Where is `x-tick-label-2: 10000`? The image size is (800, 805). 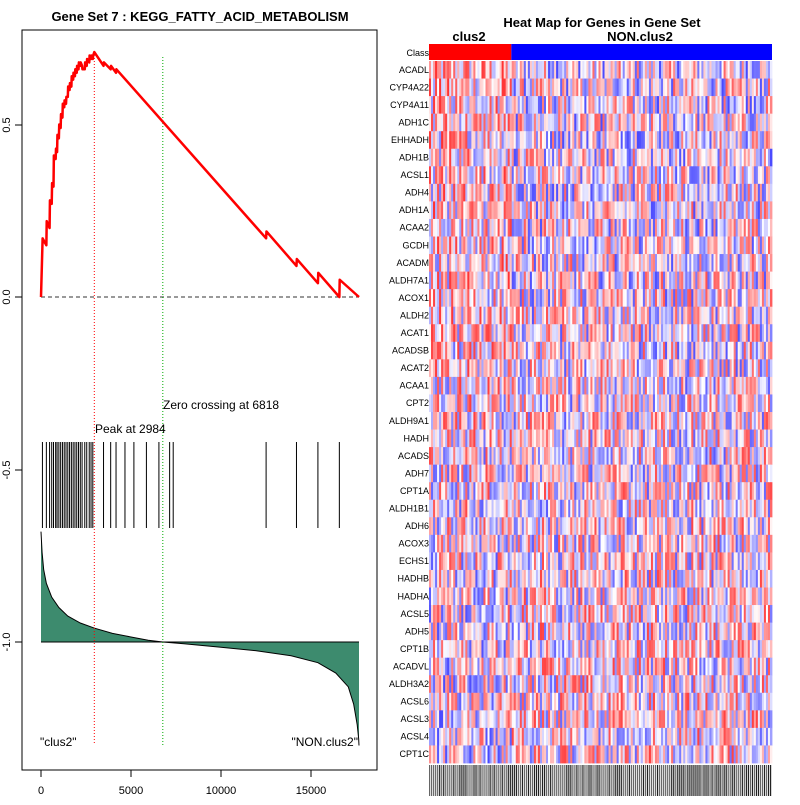
x-tick-label-2: 10000 is located at coordinates (221, 791).